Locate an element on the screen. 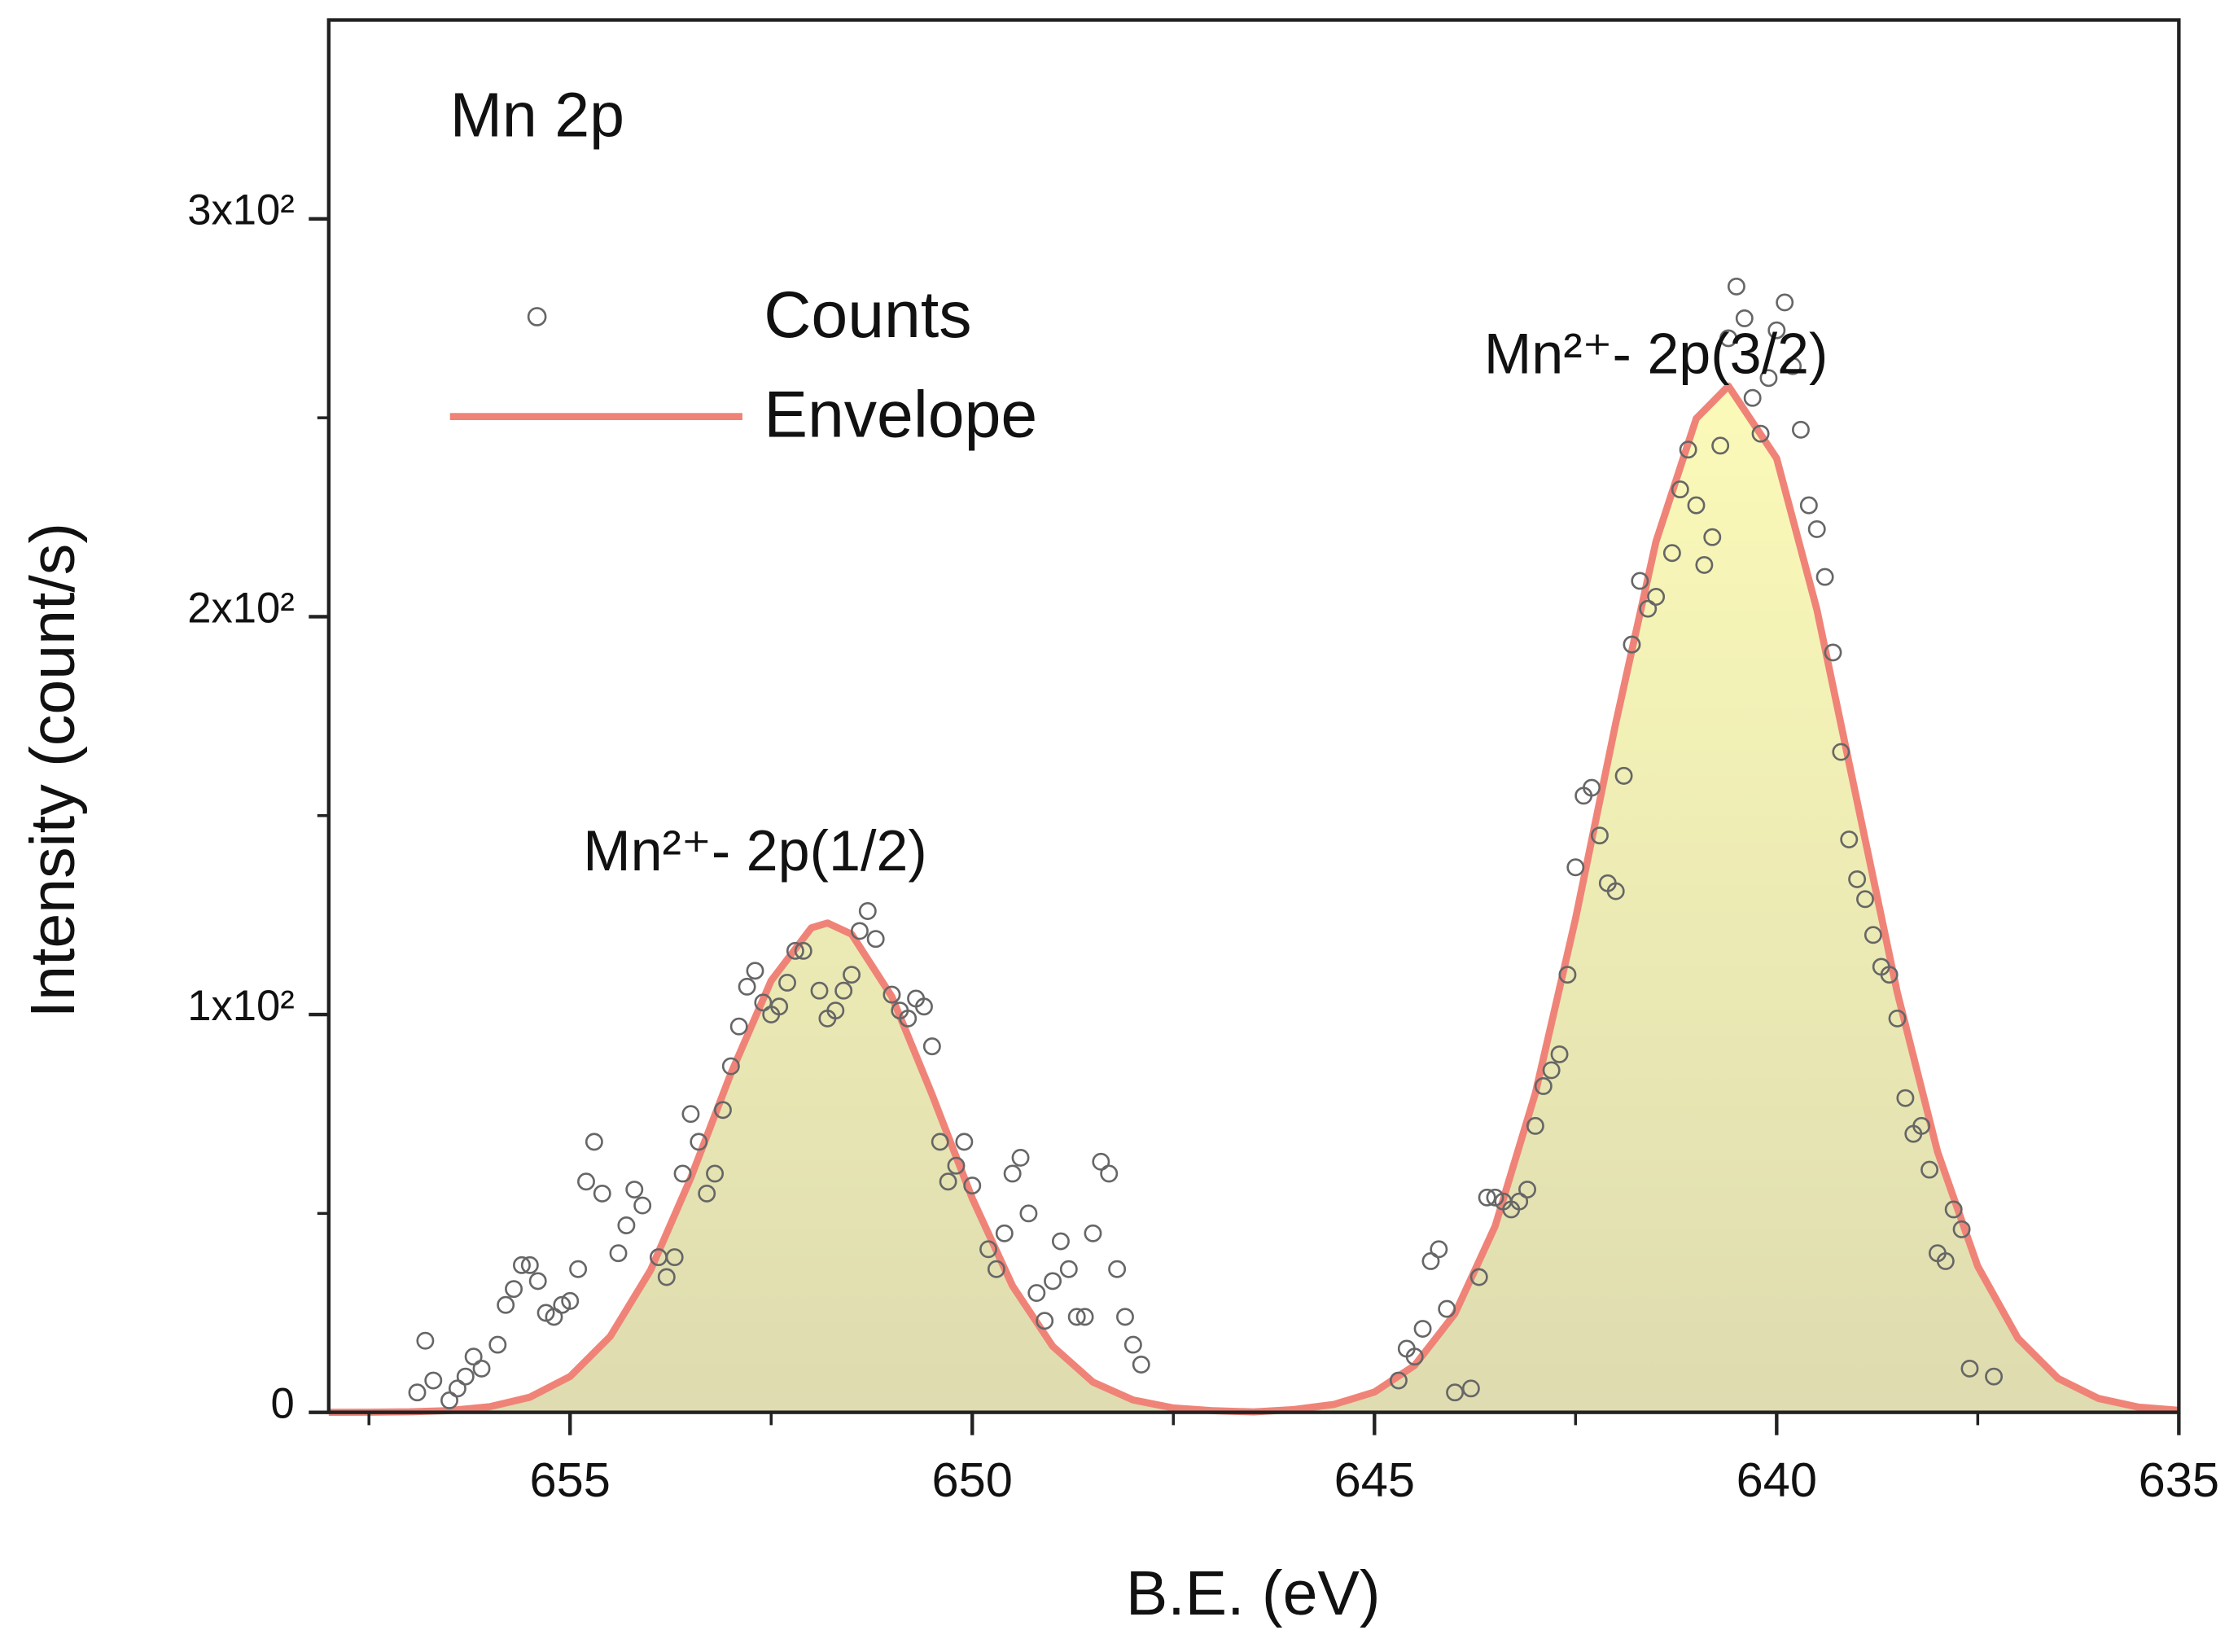  y-tick-label: 0 is located at coordinates (283, 1404).